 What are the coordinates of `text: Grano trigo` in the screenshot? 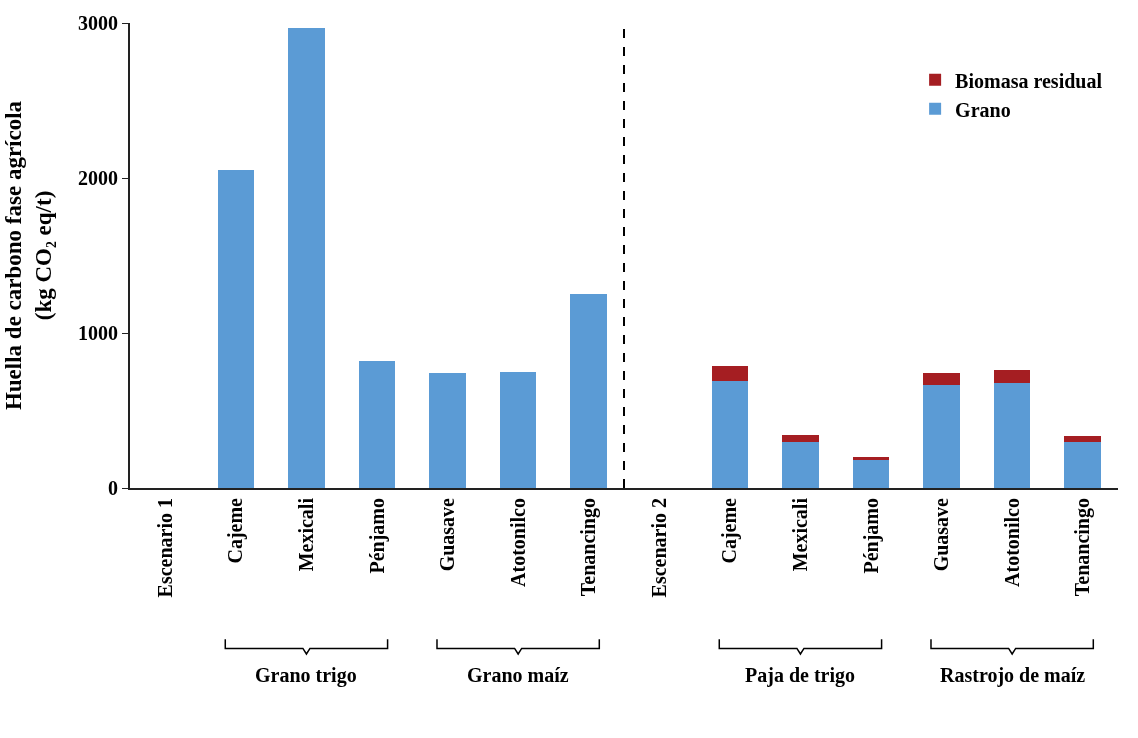 It's located at (306, 675).